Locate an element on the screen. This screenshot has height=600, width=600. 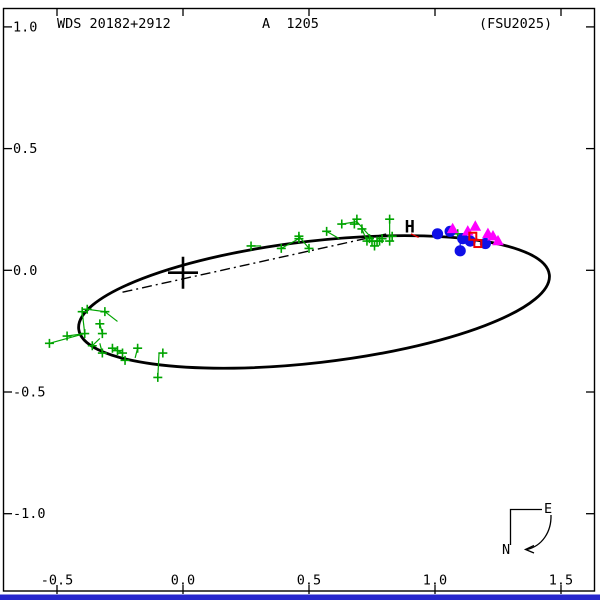
y-tick-label: 0.5 is located at coordinates (25, 149).